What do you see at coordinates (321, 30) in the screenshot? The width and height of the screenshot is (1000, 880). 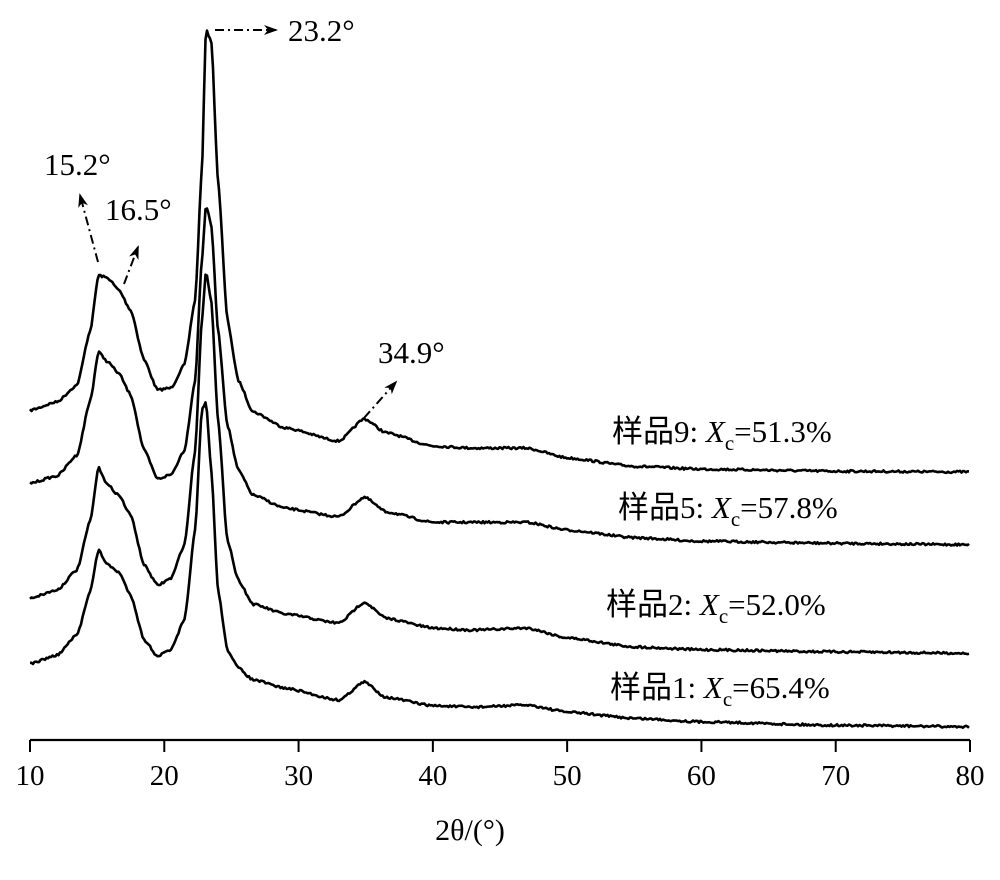 I see `annotation-label: 23.2°` at bounding box center [321, 30].